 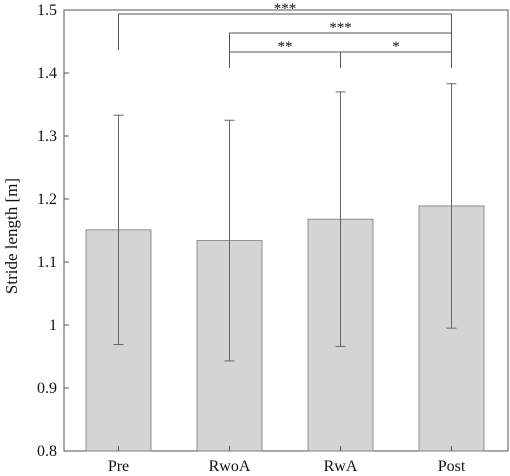 I want to click on significance-label: *, so click(x=396, y=47).